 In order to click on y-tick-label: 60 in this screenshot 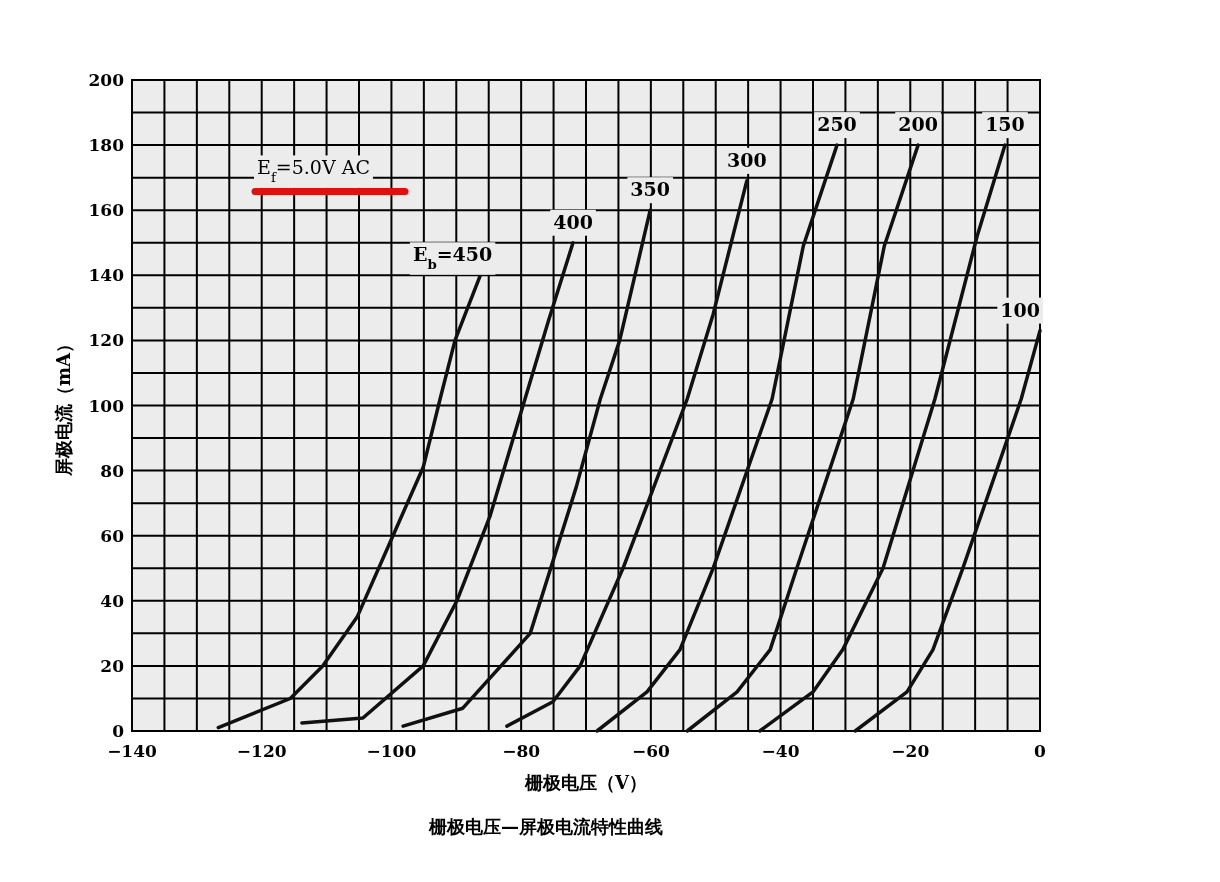, I will do `click(112, 535)`.